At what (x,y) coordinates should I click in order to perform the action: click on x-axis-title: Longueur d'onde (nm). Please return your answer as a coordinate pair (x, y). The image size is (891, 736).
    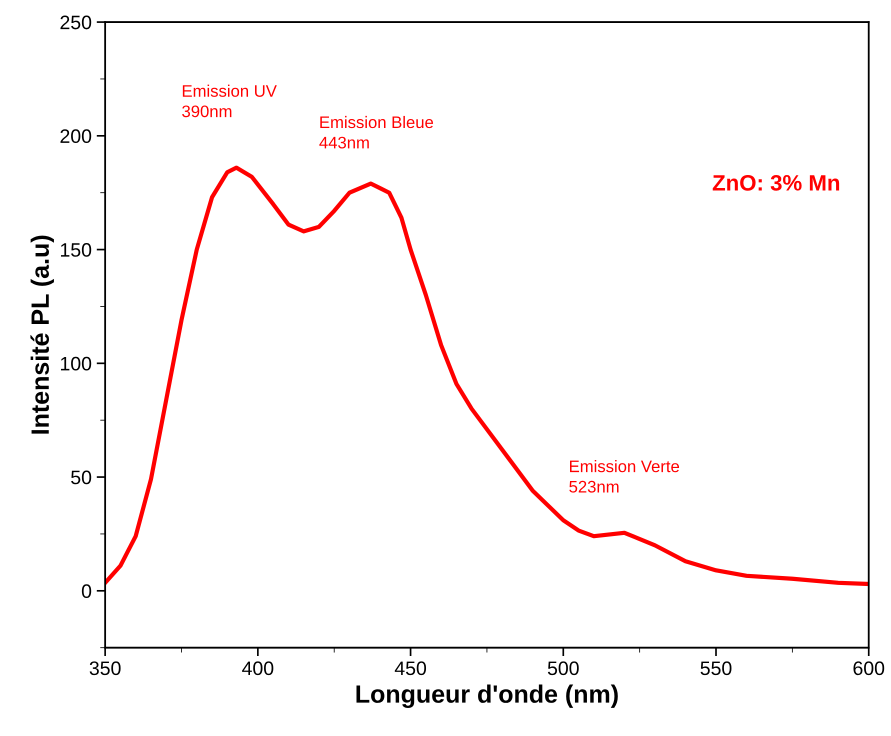
    Looking at the image, I should click on (487, 696).